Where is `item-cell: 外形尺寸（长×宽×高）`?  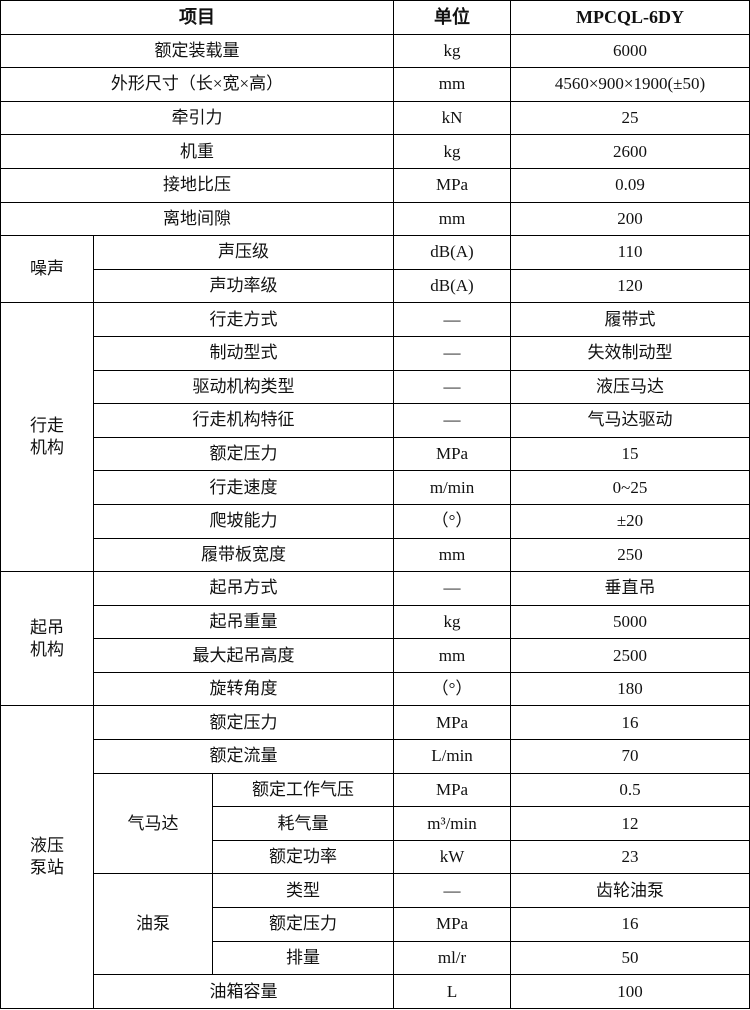
item-cell: 外形尺寸（长×宽×高） is located at coordinates (197, 84).